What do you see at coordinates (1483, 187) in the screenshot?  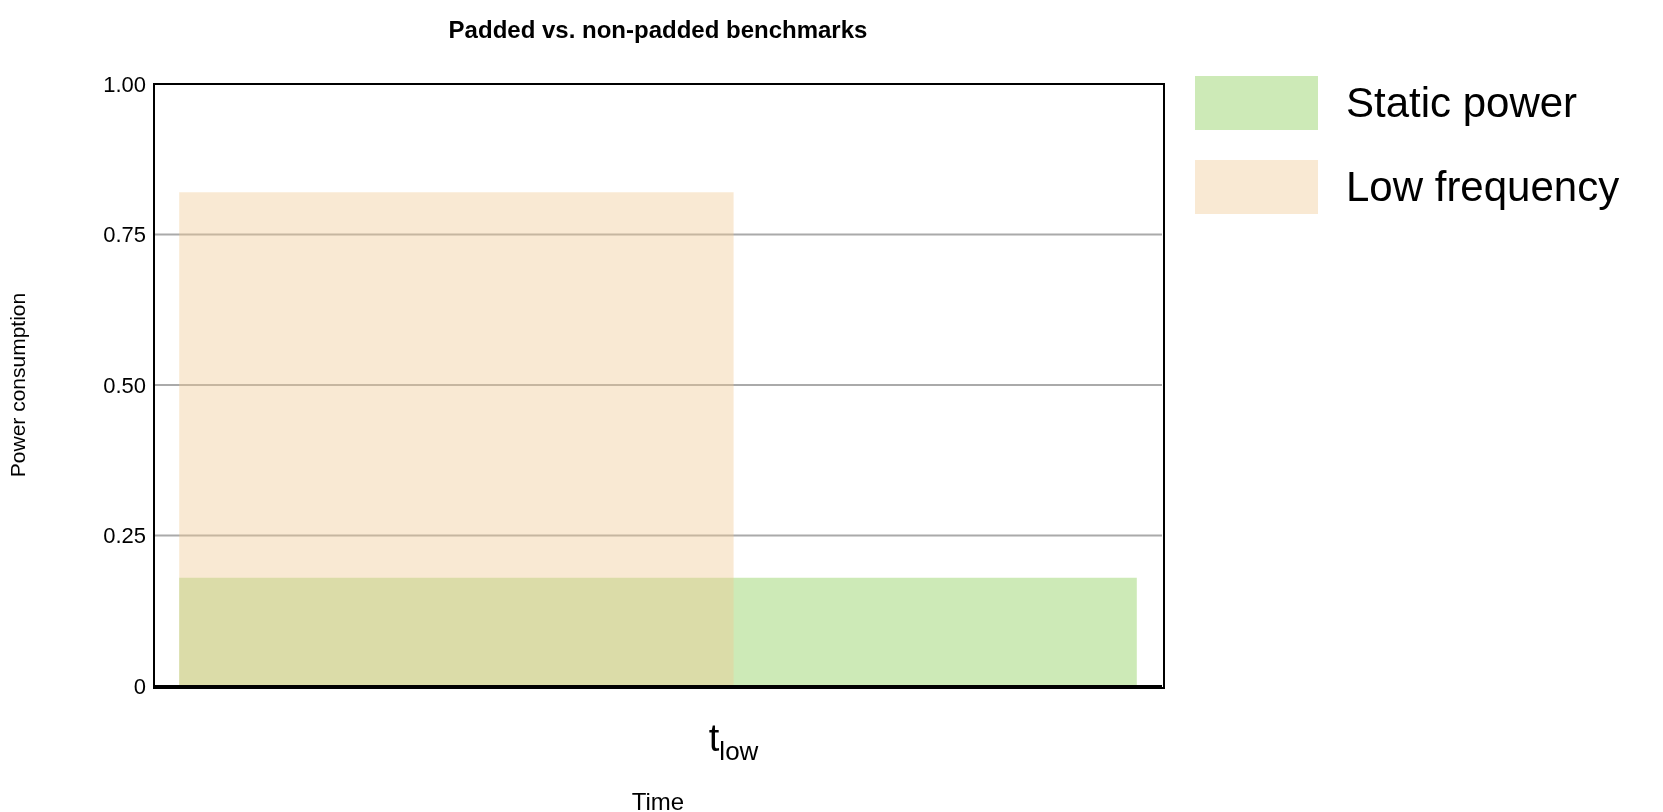 I see `legend-label: Low frequency` at bounding box center [1483, 187].